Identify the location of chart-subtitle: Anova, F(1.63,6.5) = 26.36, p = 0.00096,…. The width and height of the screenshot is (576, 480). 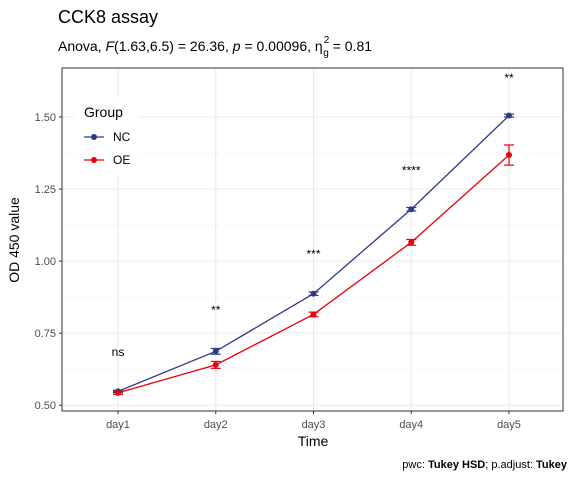
(215, 47).